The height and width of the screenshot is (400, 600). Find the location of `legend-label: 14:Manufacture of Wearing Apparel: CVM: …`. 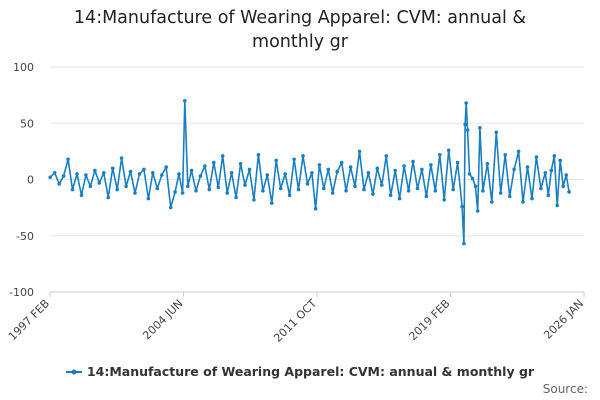

legend-label: 14:Manufacture of Wearing Apparel: CVM: … is located at coordinates (310, 371).